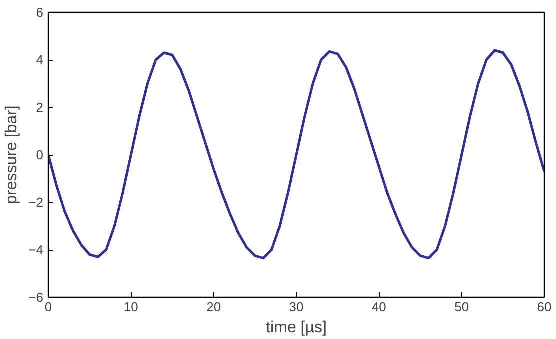 The height and width of the screenshot is (339, 556). What do you see at coordinates (36, 250) in the screenshot?
I see `y-tick-label: −4` at bounding box center [36, 250].